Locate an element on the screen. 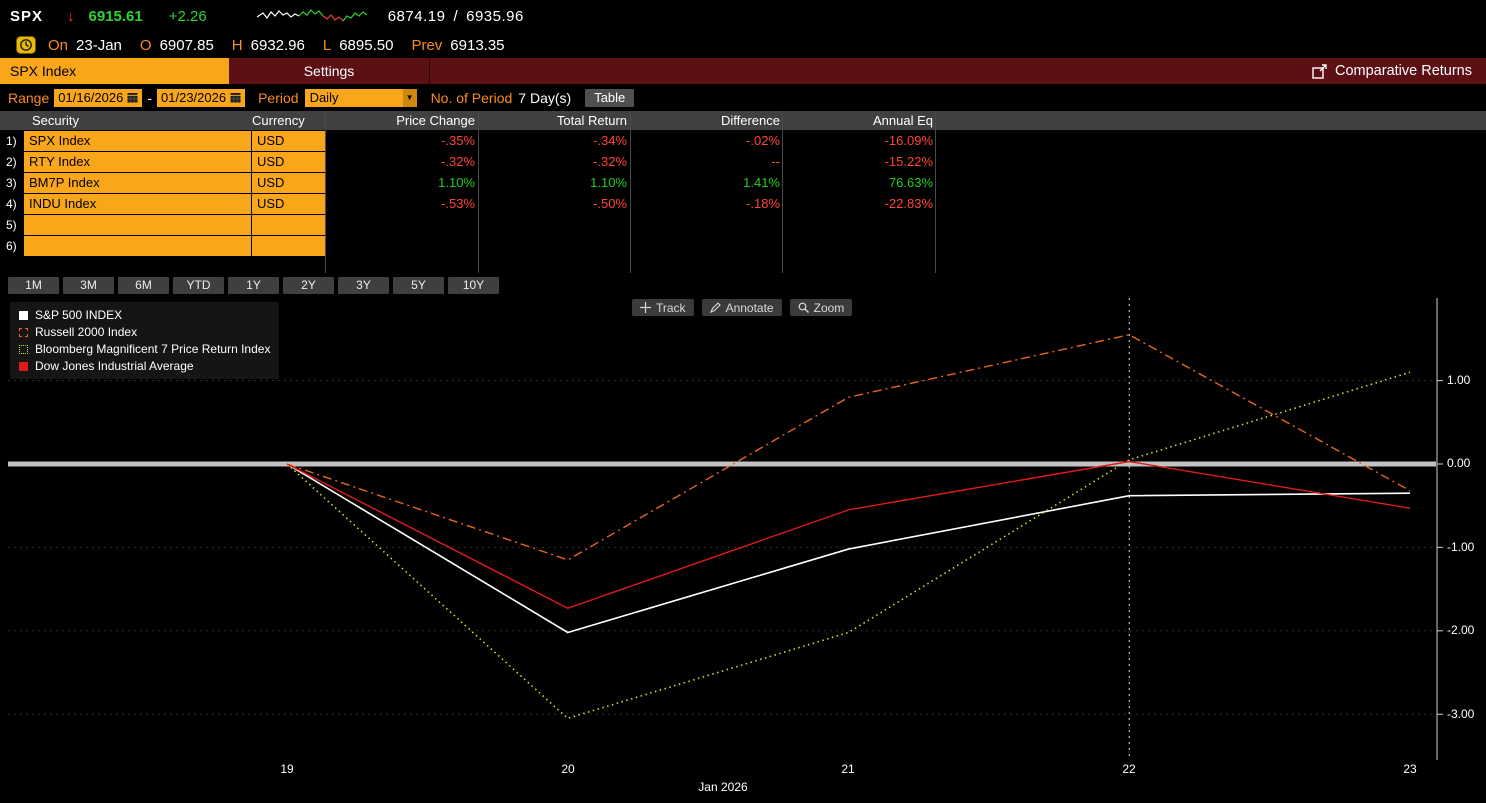  period-button-3y: 3Y is located at coordinates (363, 285).